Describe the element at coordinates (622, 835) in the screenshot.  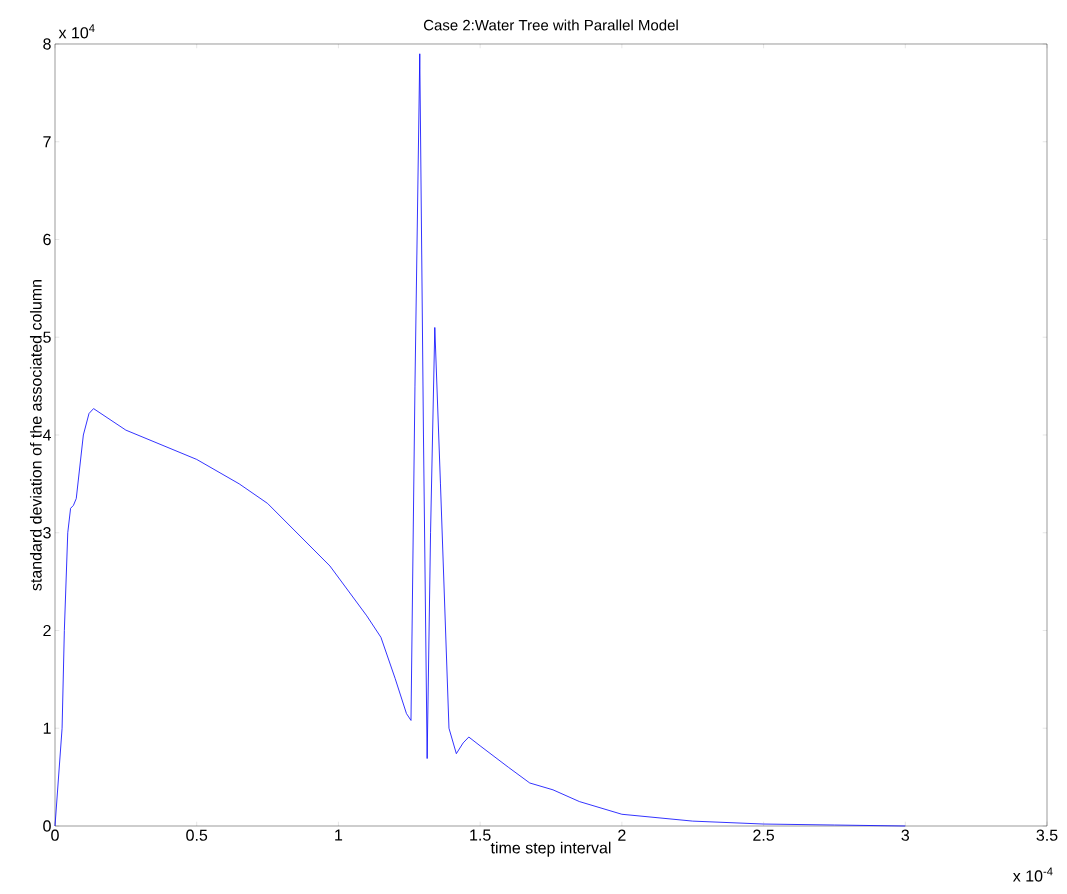
I see `x-tick-label: 2` at that location.